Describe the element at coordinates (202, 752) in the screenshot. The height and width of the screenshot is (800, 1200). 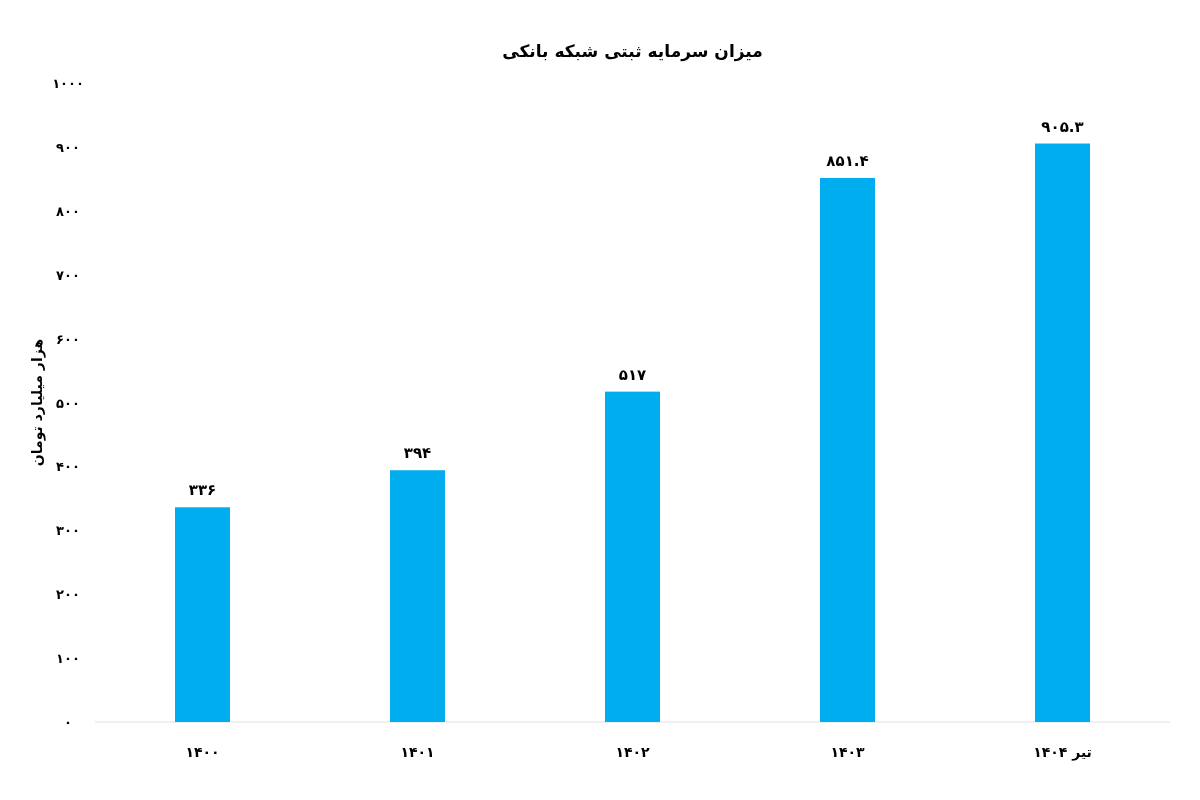
I see `x-tick-label: ۱۴۰۰` at that location.